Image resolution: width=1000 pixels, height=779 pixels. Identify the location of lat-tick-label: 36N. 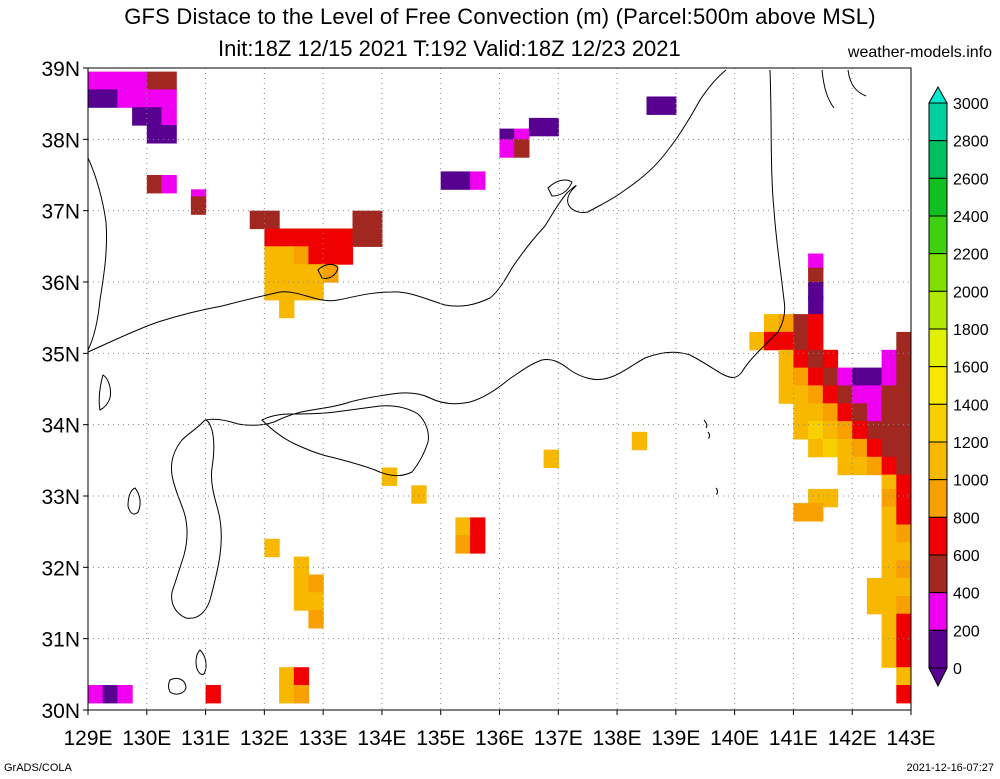
(60, 283).